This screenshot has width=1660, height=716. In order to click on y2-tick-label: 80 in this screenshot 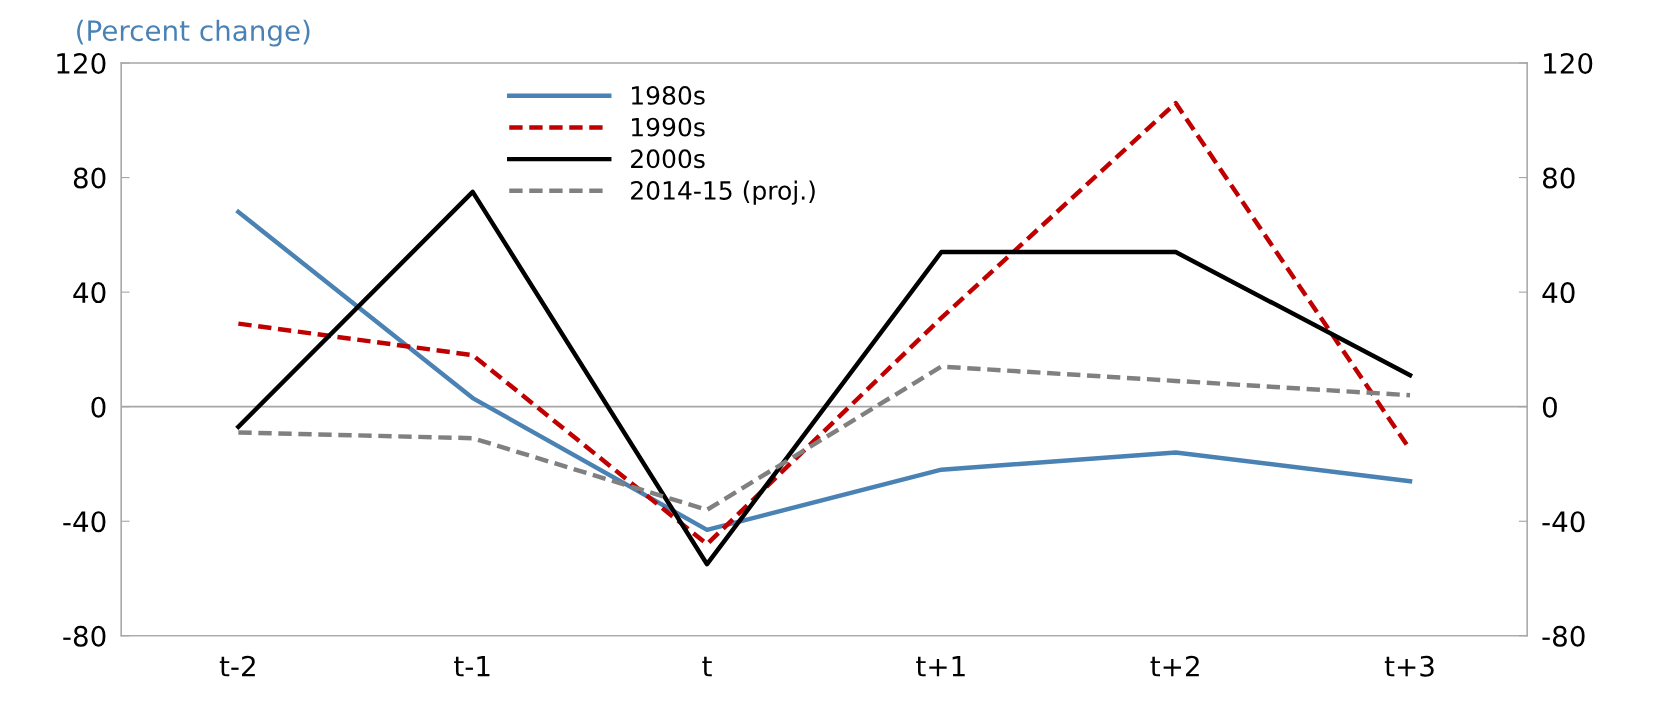, I will do `click(1558, 178)`.